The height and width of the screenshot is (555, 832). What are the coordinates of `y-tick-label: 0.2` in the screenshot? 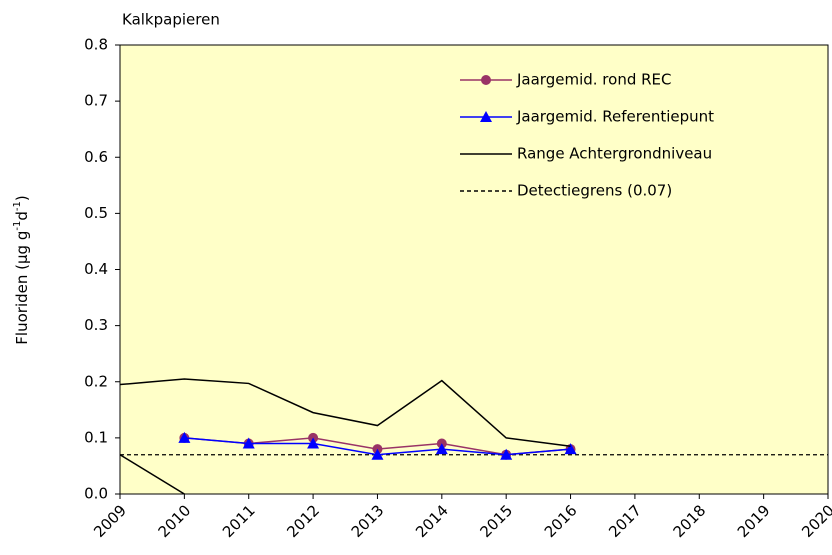 It's located at (96, 381).